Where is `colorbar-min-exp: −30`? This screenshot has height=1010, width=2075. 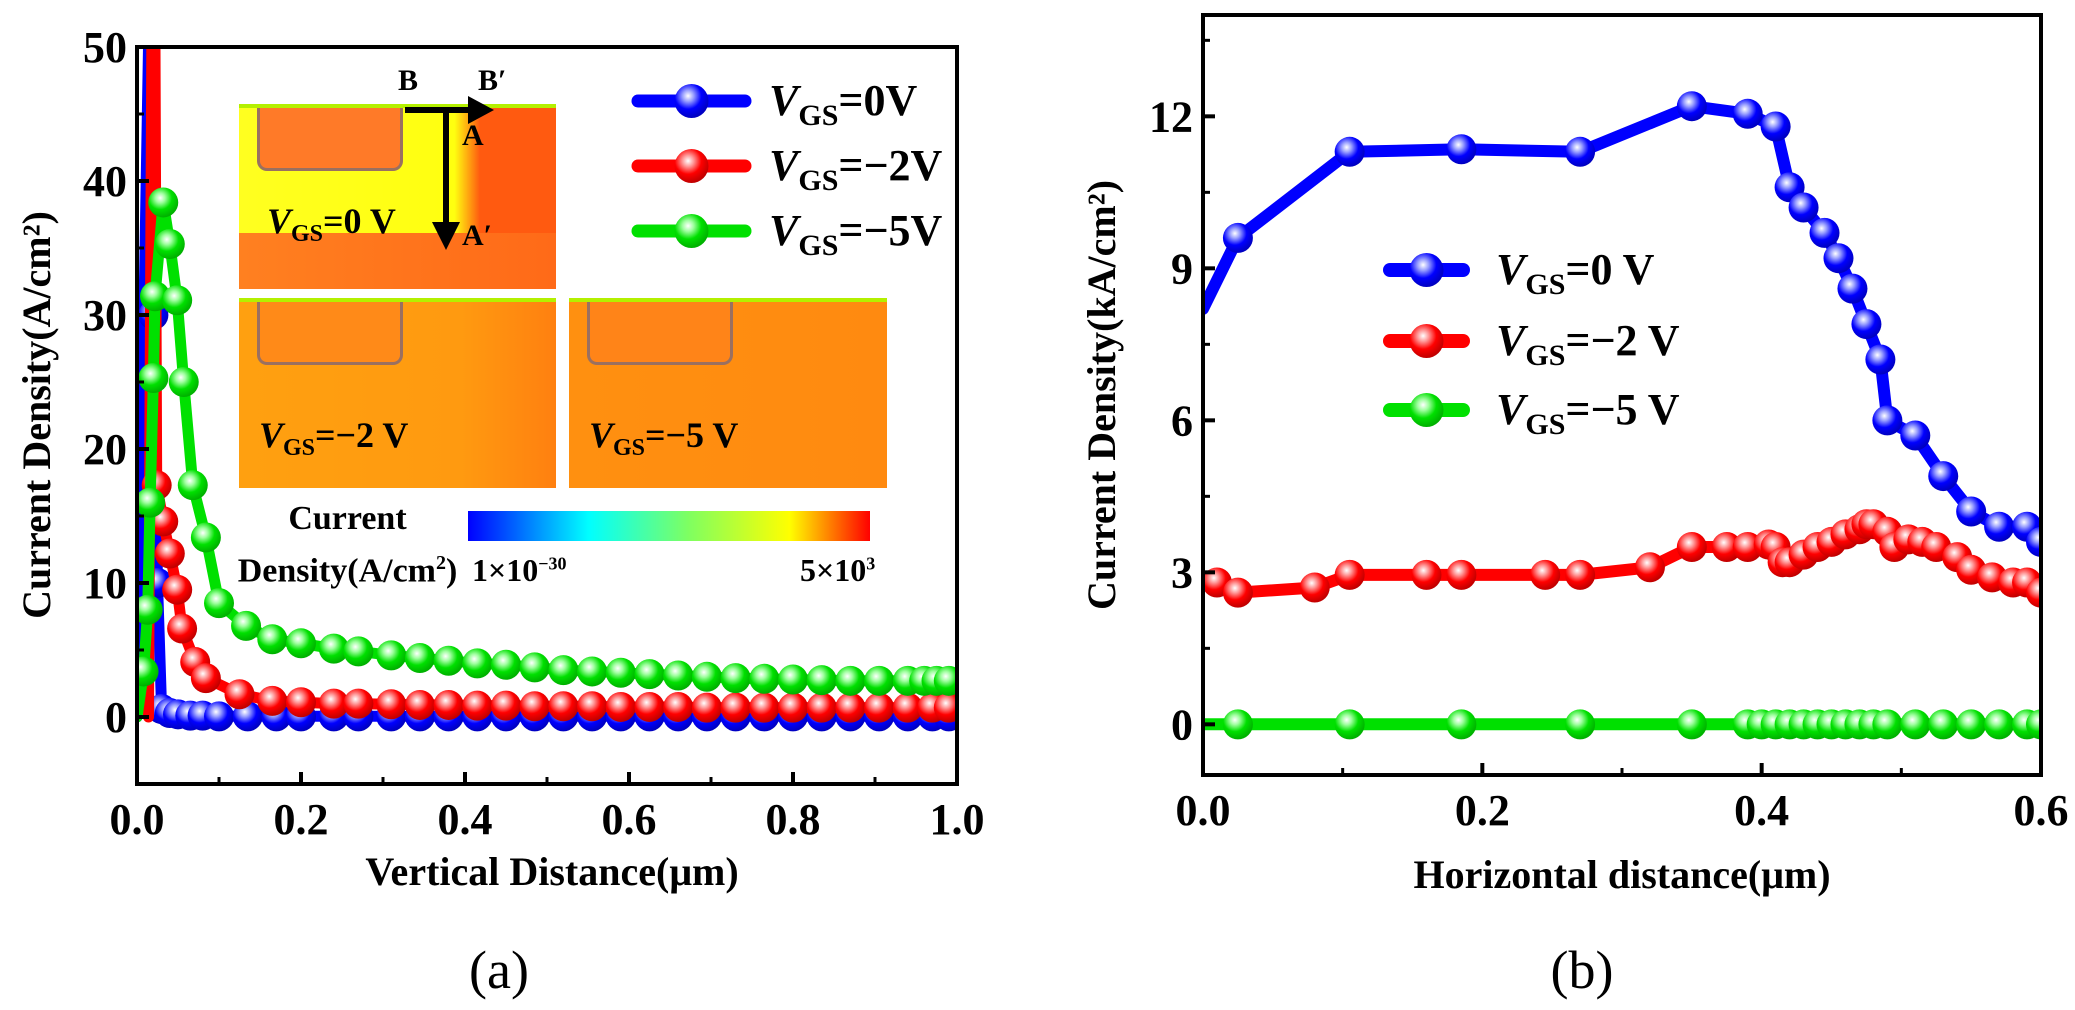
colorbar-min-exp: −30 is located at coordinates (552, 563).